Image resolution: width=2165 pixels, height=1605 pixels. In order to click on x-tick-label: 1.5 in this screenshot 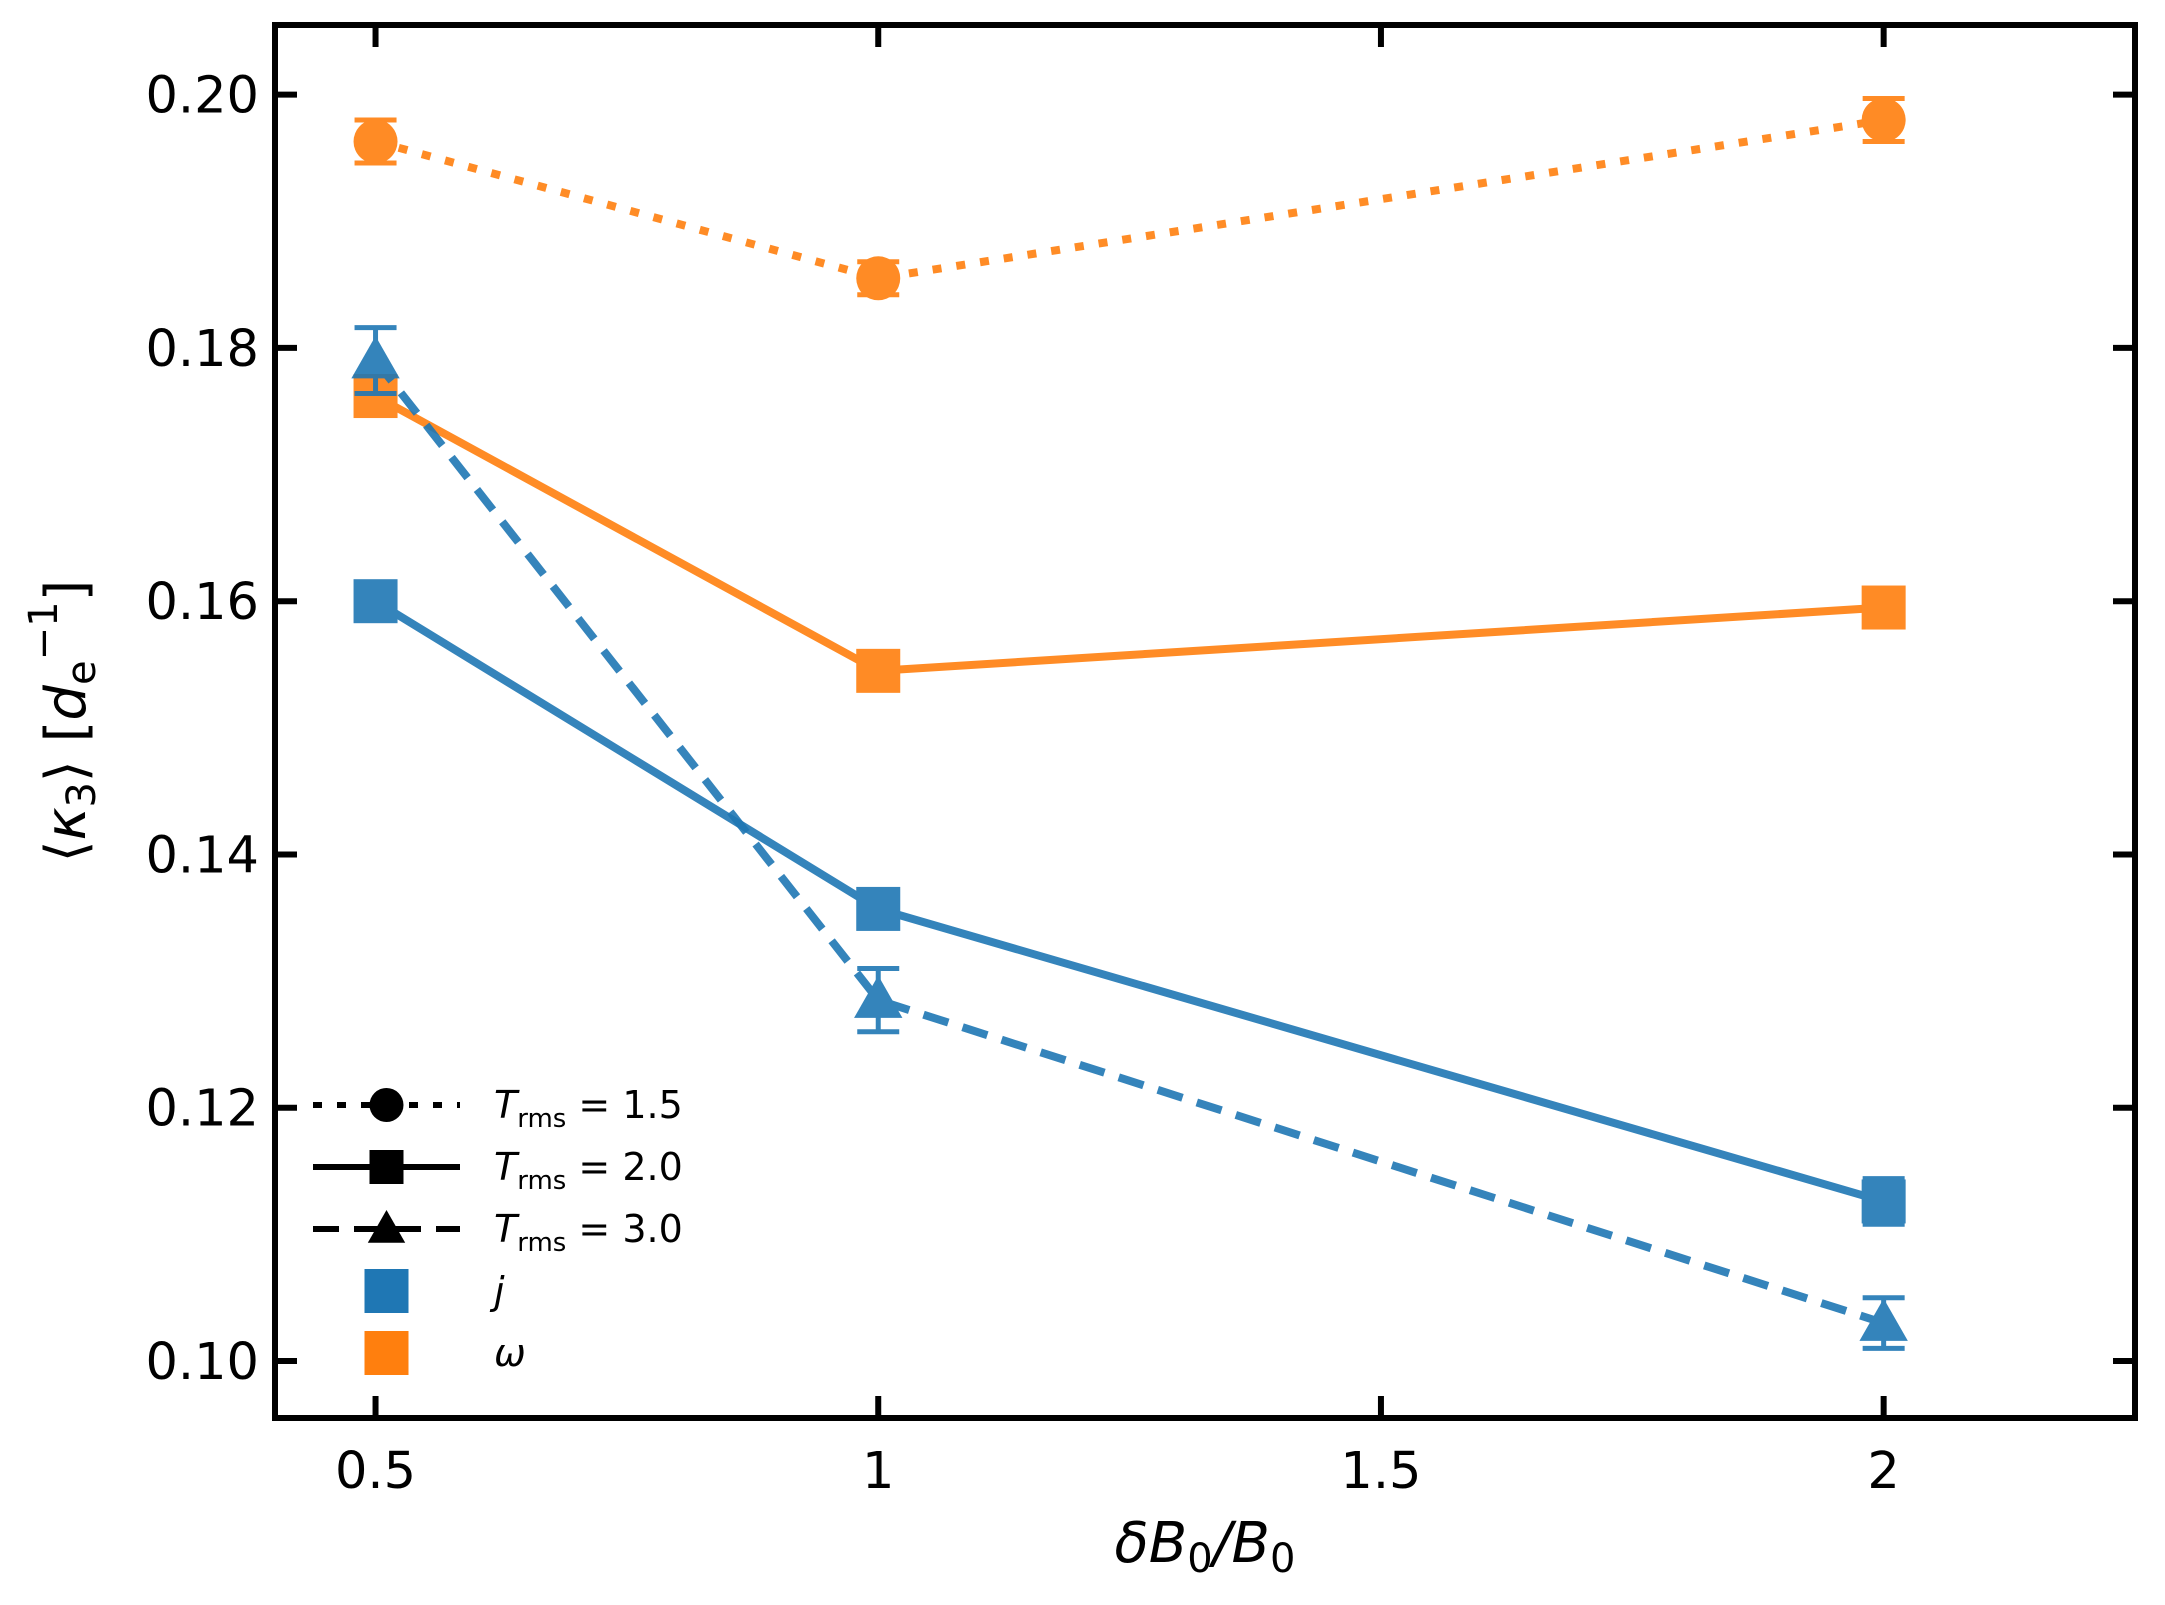, I will do `click(1380, 1471)`.